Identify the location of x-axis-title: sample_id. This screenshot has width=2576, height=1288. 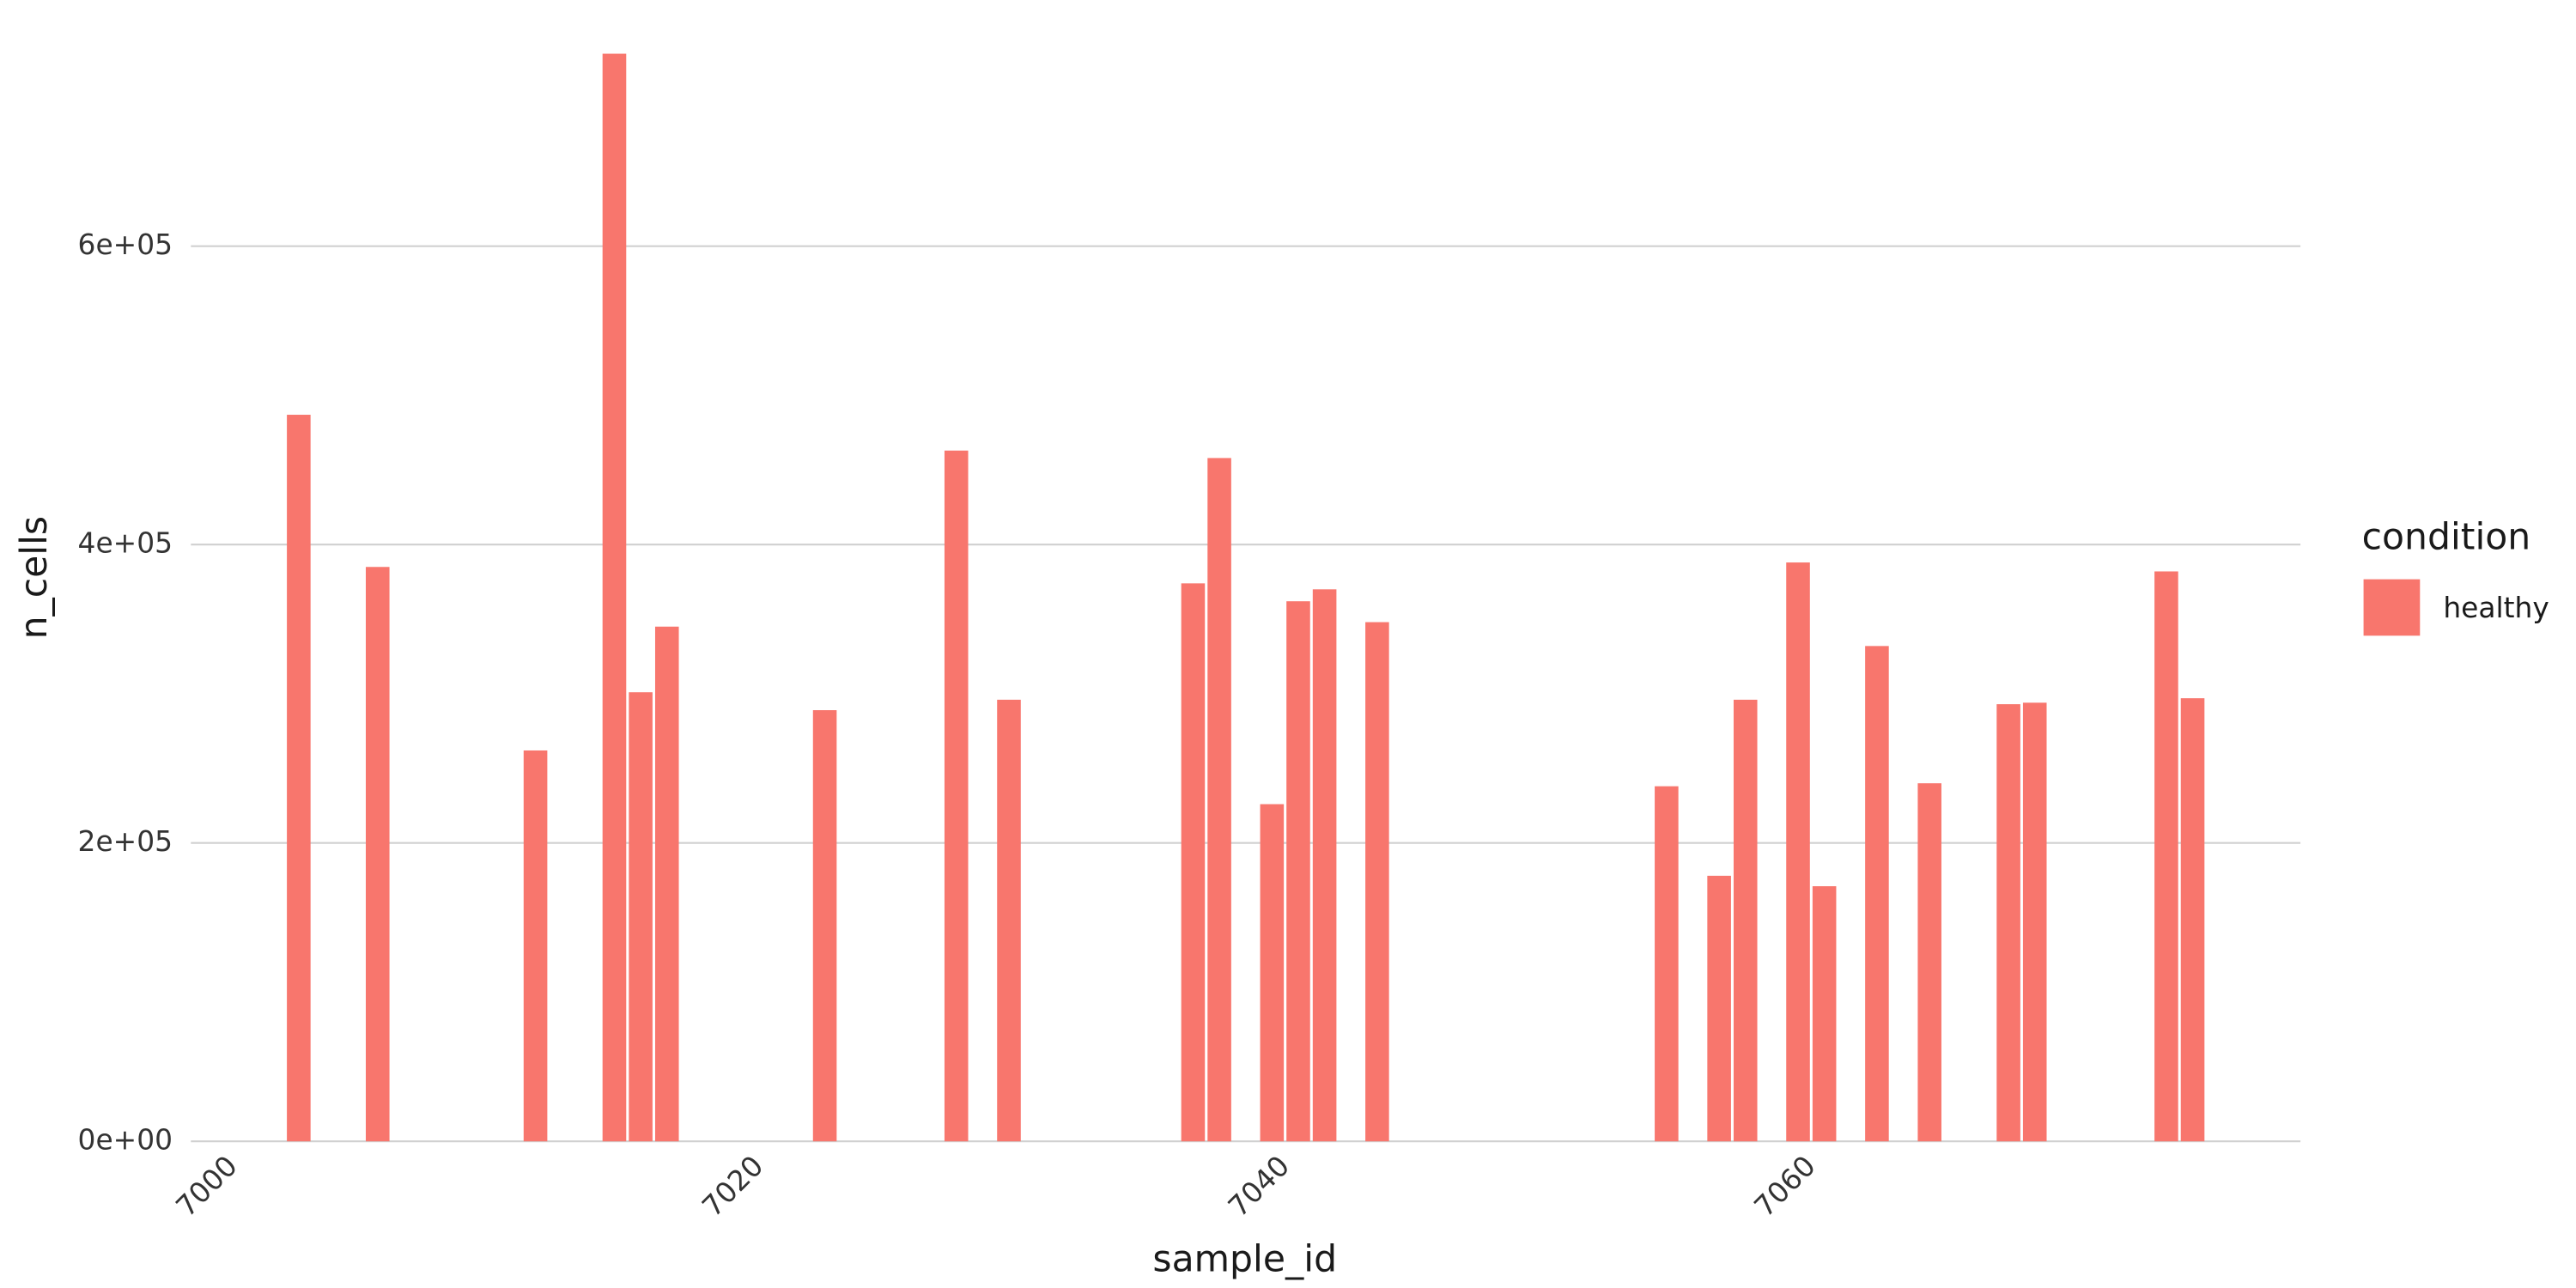
(1244, 1260).